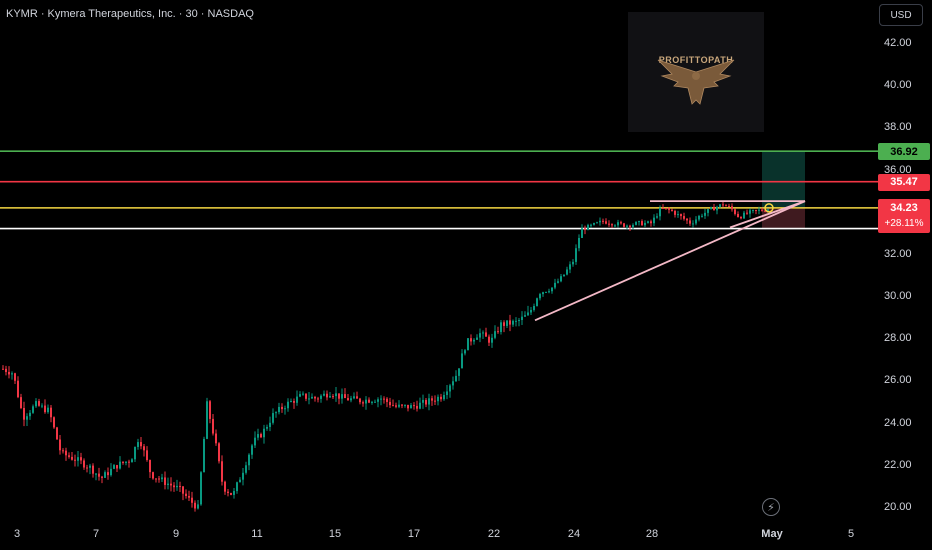  Describe the element at coordinates (257, 534) in the screenshot. I see `x-tick-label: 11` at that location.